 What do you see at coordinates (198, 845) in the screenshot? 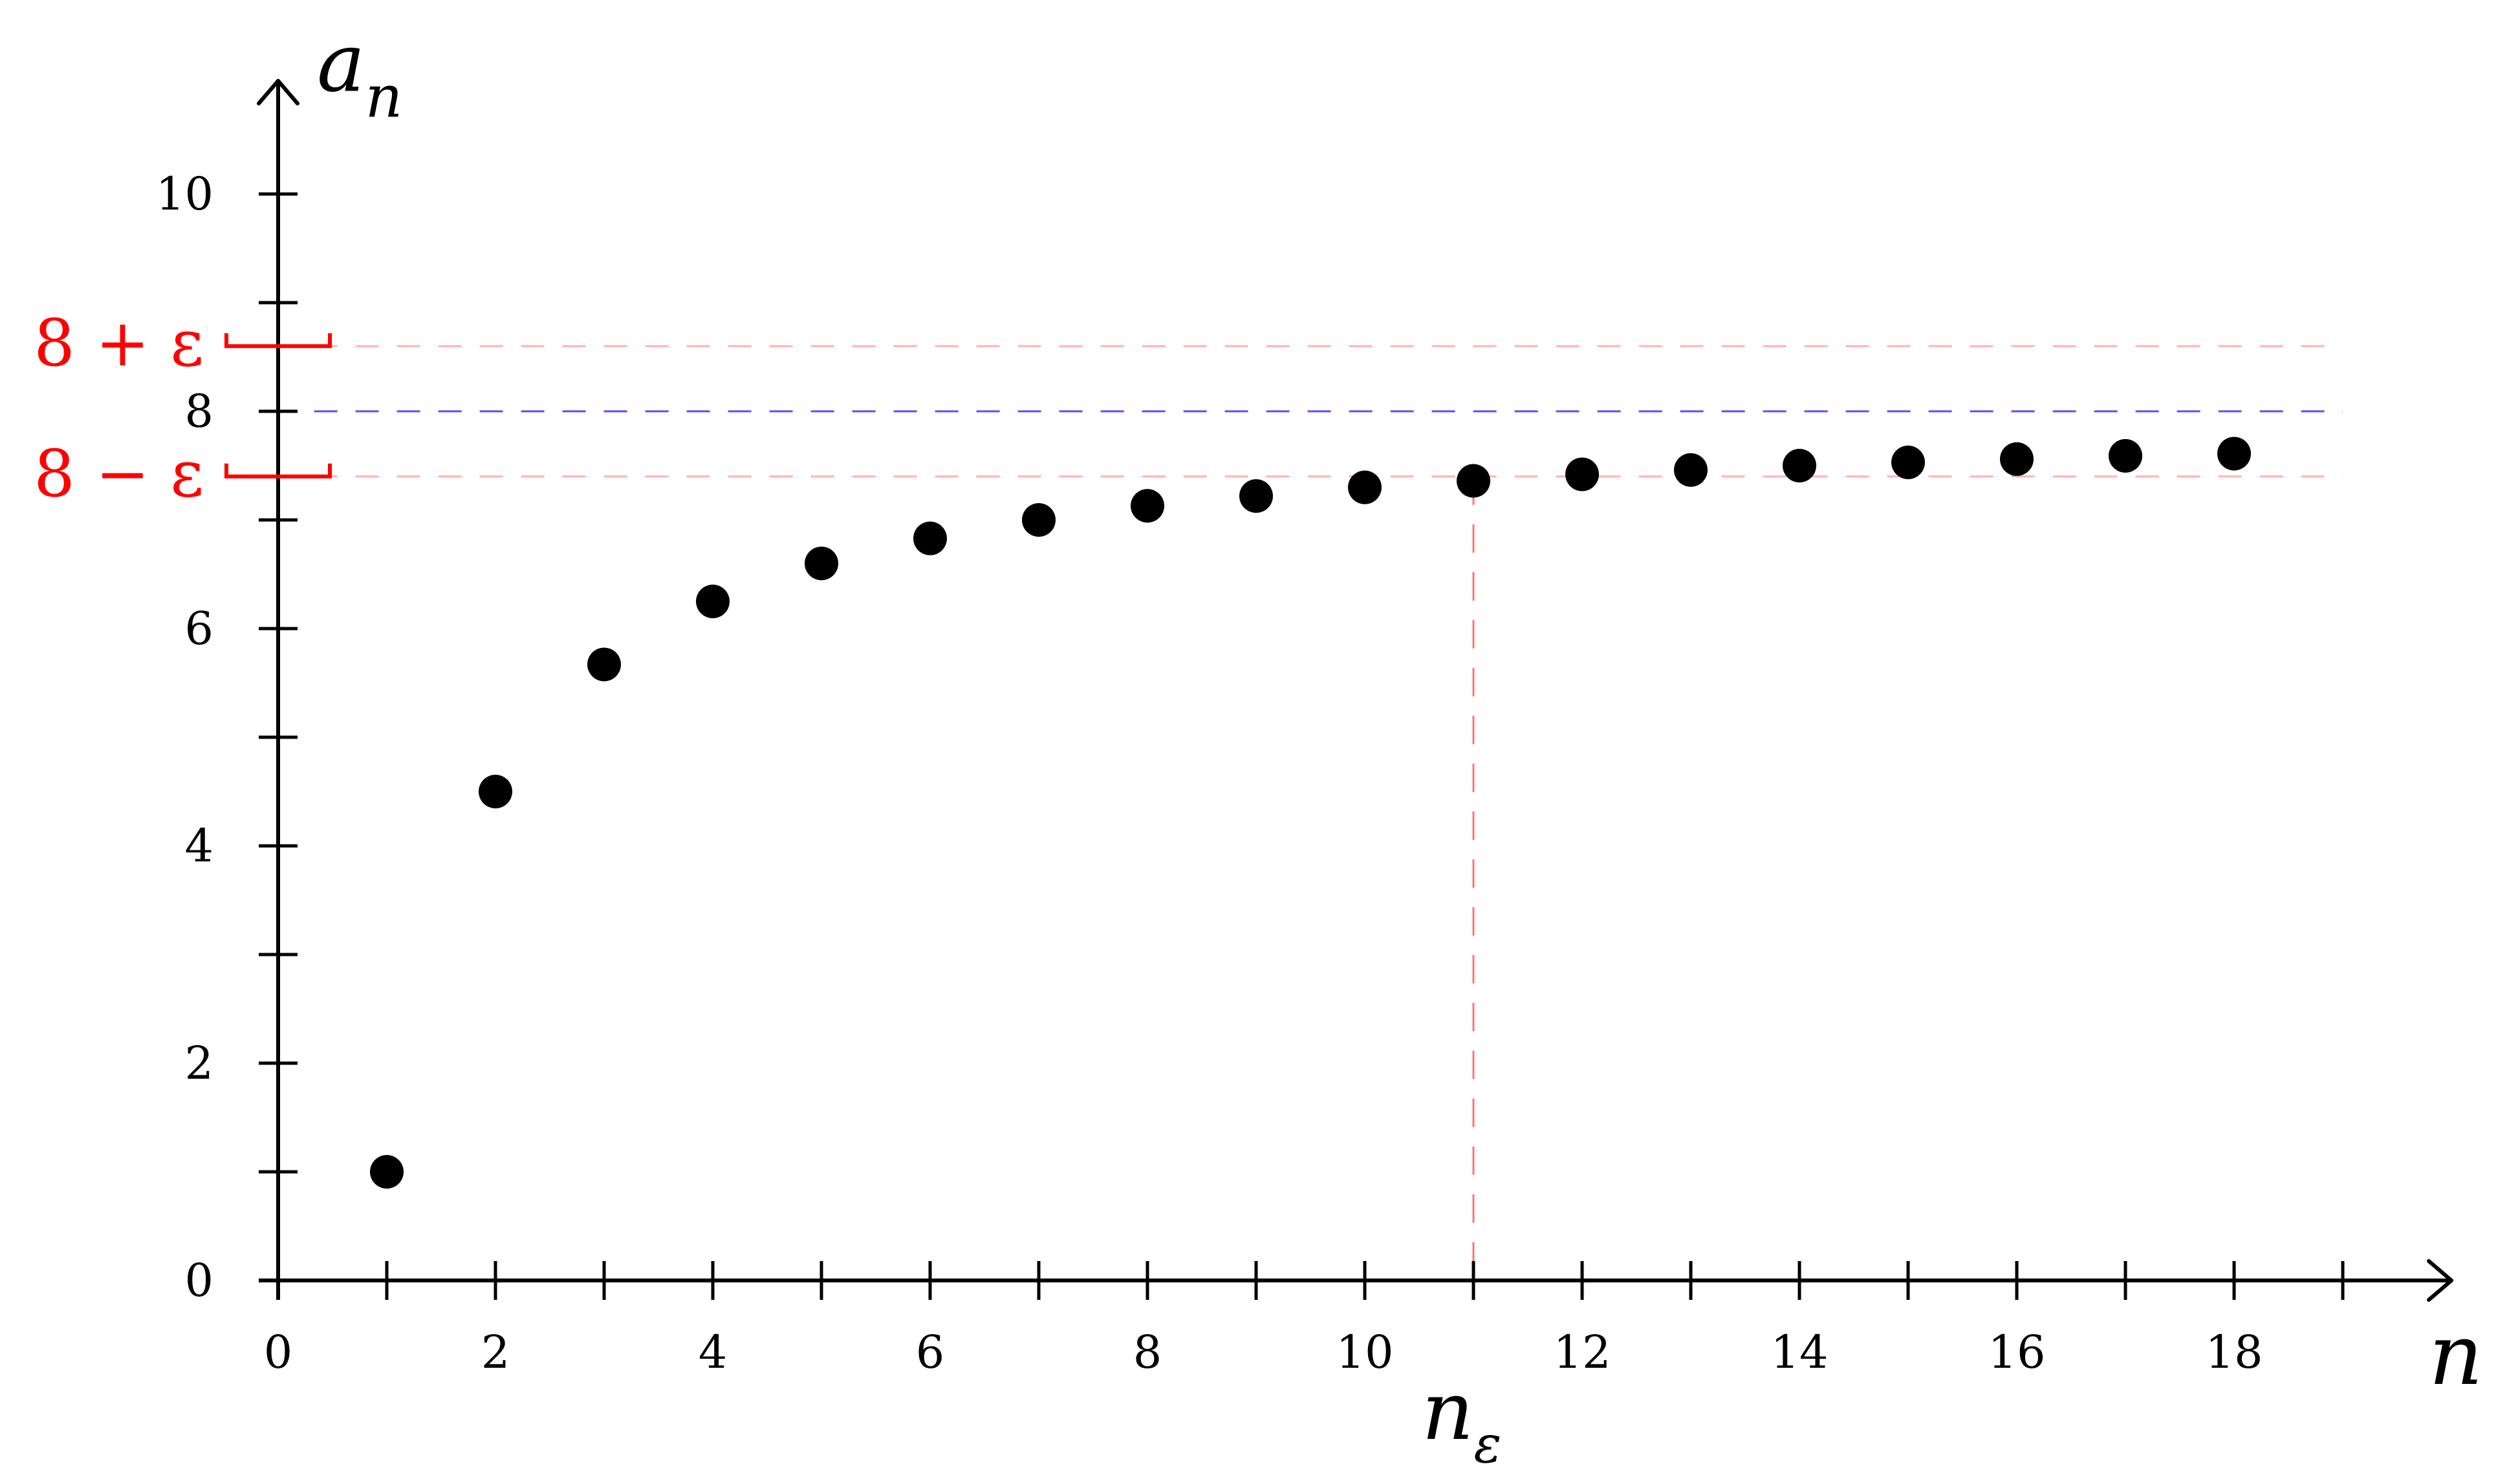
I see `y-tick-label: 4` at bounding box center [198, 845].